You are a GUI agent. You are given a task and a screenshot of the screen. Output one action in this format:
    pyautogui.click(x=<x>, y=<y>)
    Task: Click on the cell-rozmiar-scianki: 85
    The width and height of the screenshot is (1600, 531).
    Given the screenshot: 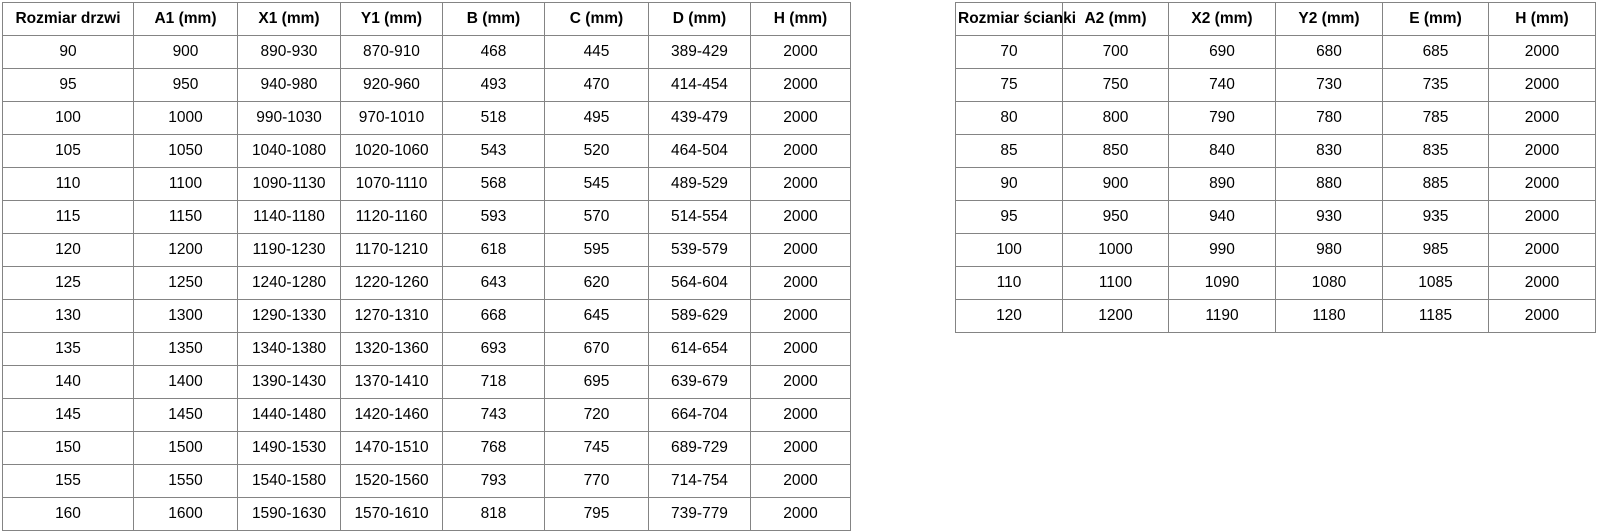 What is the action you would take?
    pyautogui.click(x=1009, y=151)
    